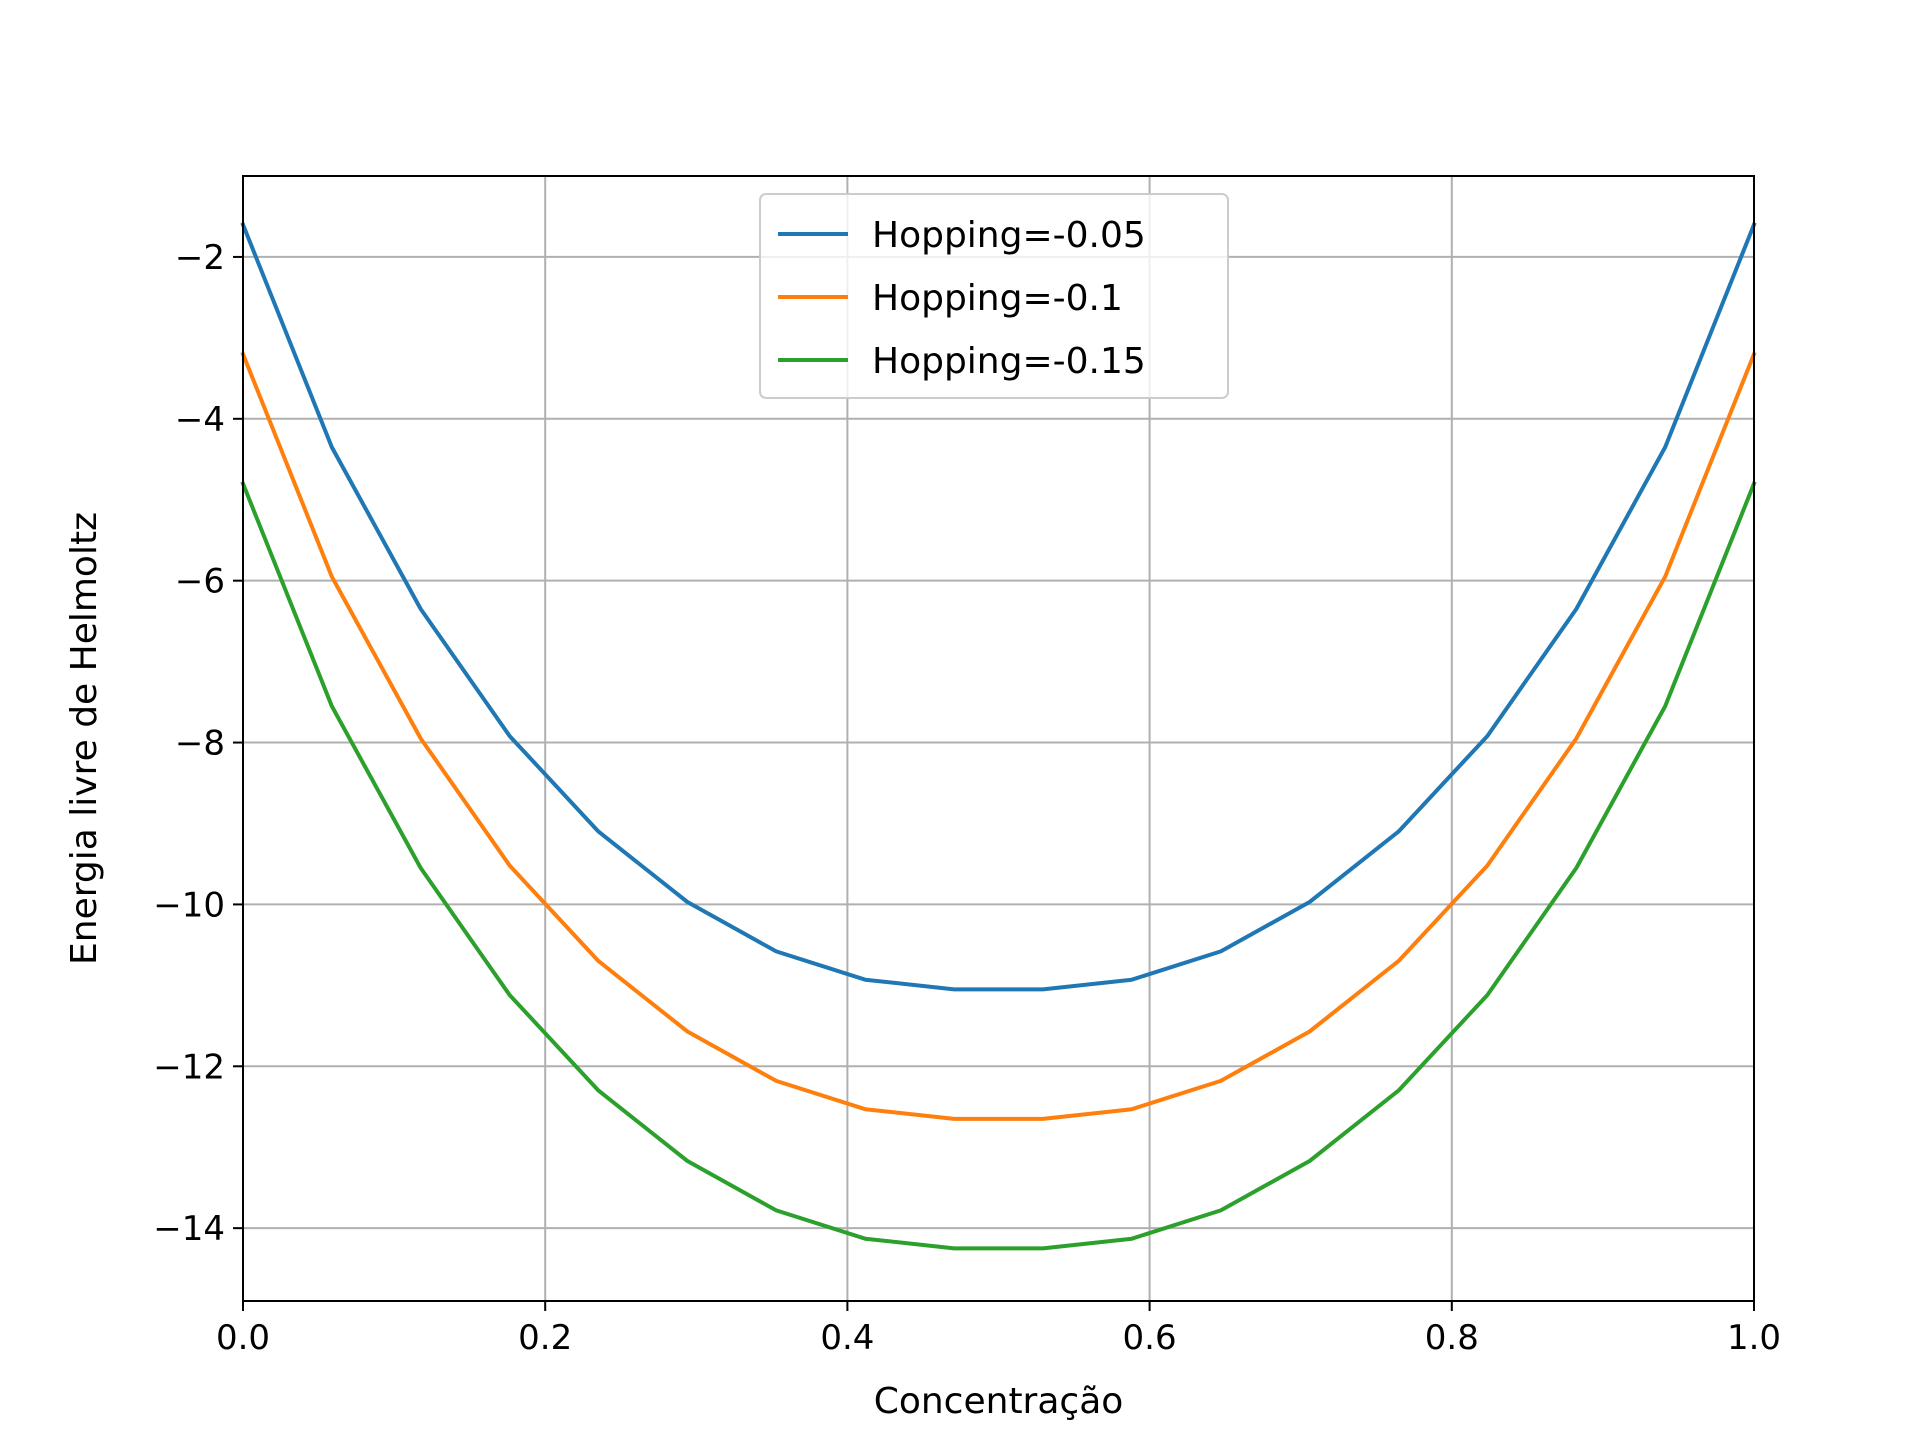 This screenshot has width=1920, height=1440. Describe the element at coordinates (189, 905) in the screenshot. I see `y-tick-label-4: −10` at that location.